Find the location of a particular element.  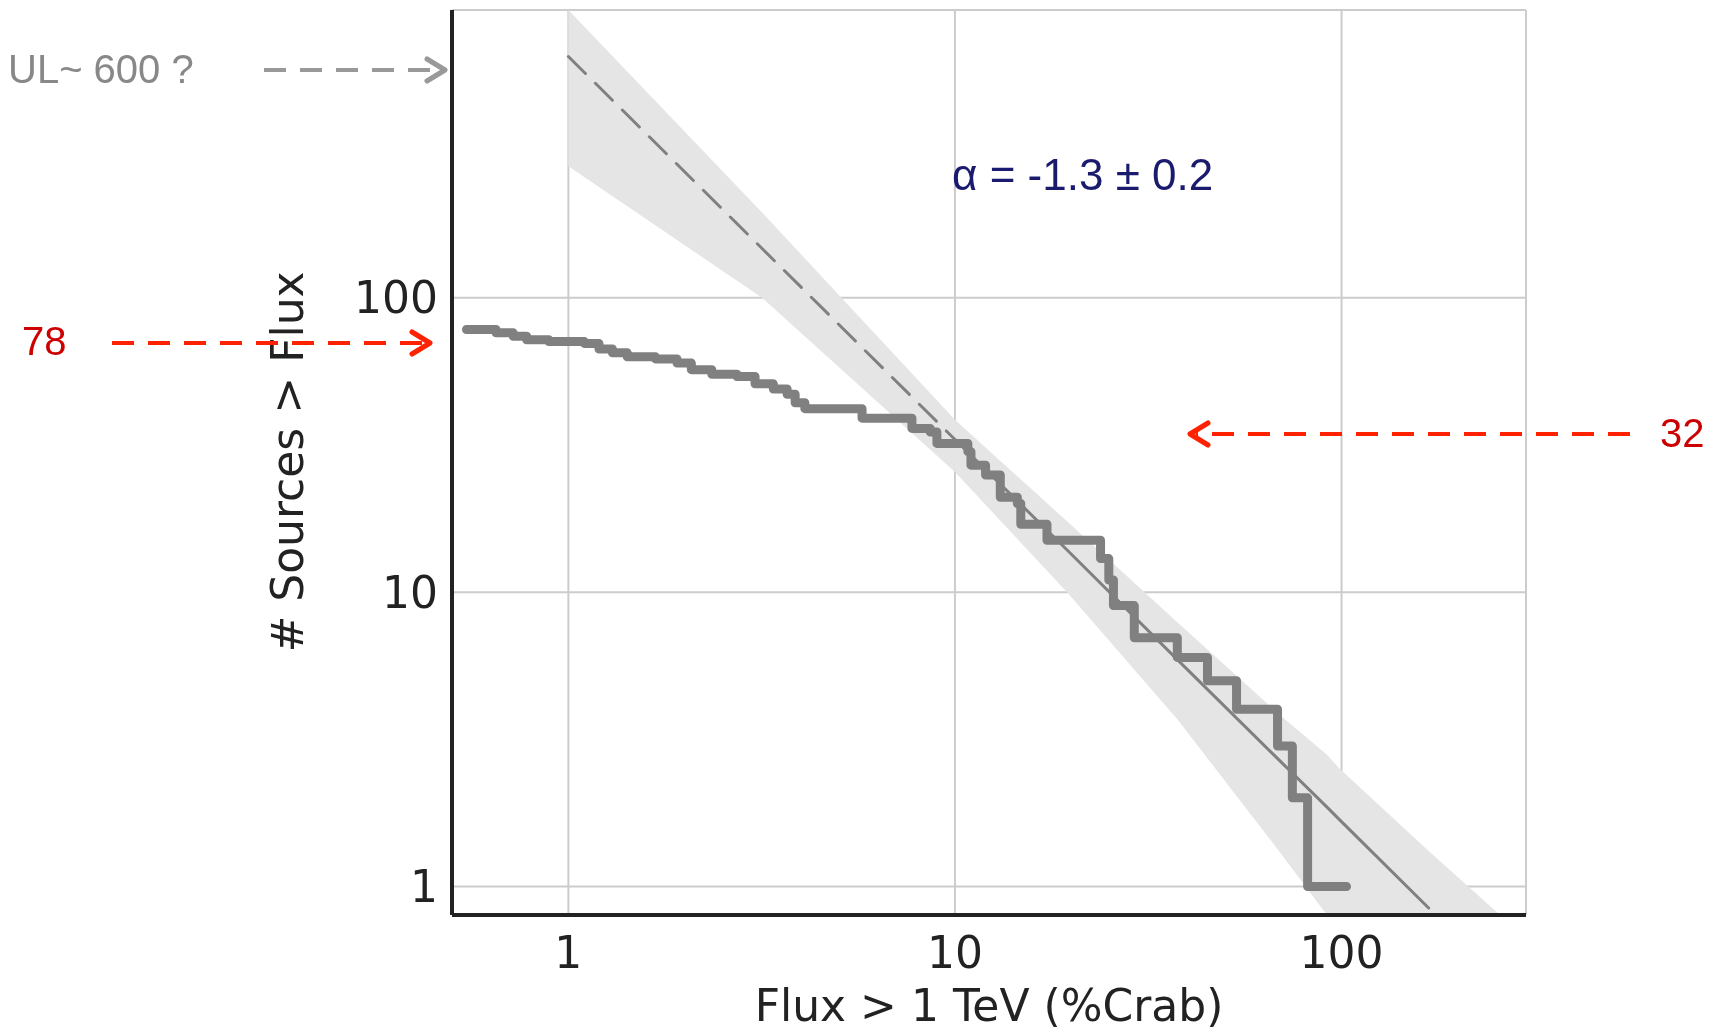

y-tick-label: 100 is located at coordinates (396, 298).